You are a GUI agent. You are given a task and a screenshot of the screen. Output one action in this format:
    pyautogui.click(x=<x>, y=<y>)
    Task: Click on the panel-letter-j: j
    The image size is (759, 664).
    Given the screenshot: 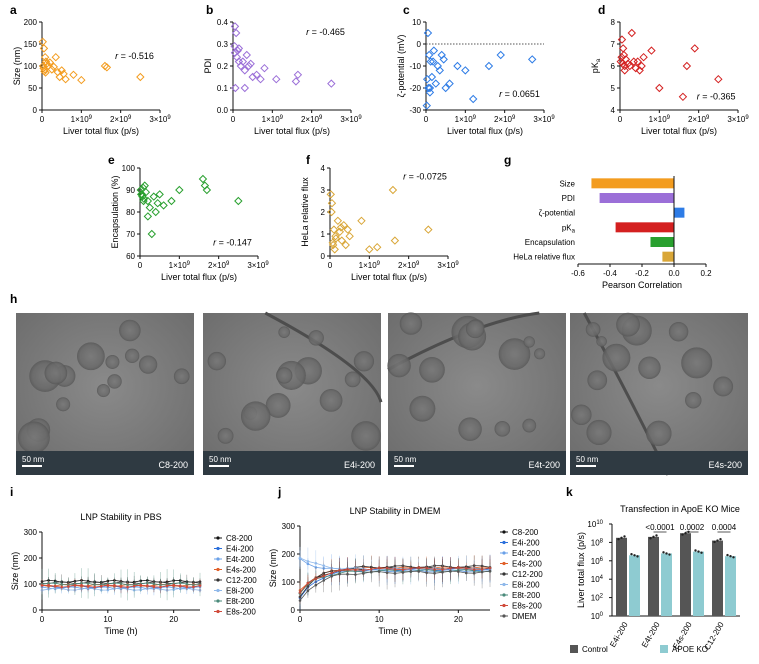 What is the action you would take?
    pyautogui.click(x=279, y=492)
    